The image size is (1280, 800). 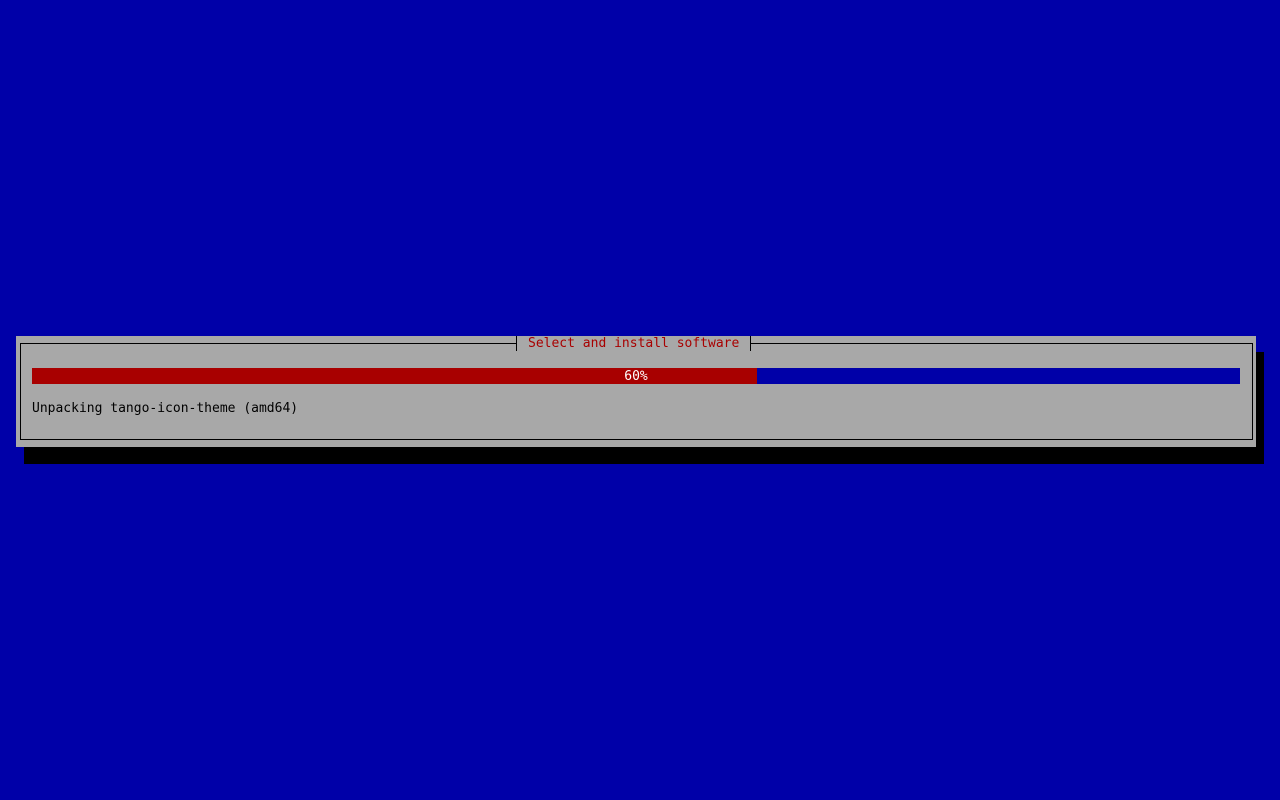 What do you see at coordinates (165, 408) in the screenshot?
I see `status-text: Unpacking tango-icon-theme (amd64)` at bounding box center [165, 408].